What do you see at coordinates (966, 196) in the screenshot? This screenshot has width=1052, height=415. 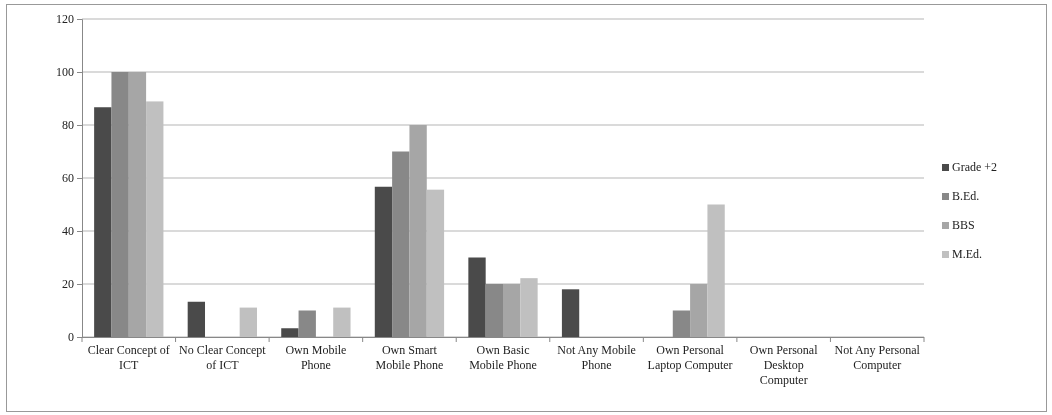 I see `legend-label: B.Ed.` at bounding box center [966, 196].